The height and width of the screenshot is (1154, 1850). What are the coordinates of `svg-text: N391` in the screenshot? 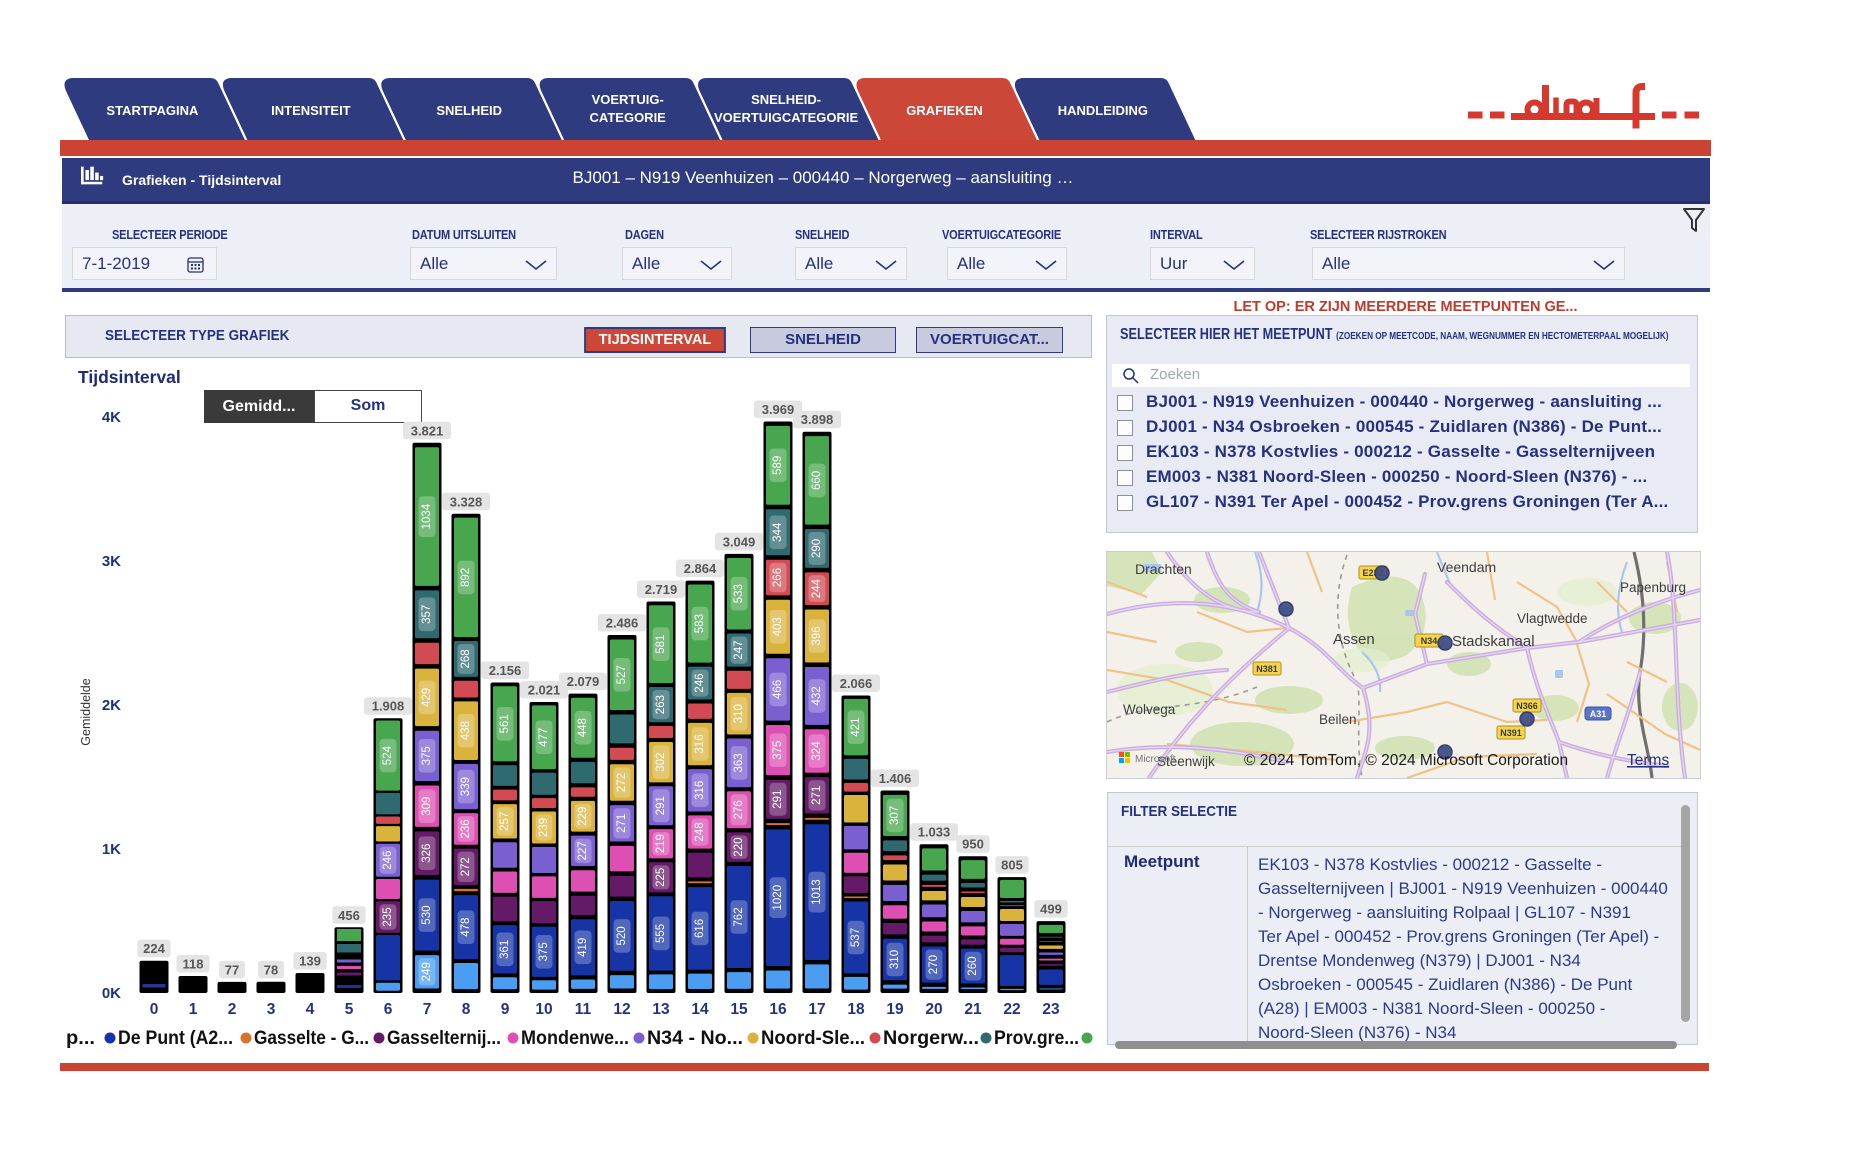 It's located at (1511, 733).